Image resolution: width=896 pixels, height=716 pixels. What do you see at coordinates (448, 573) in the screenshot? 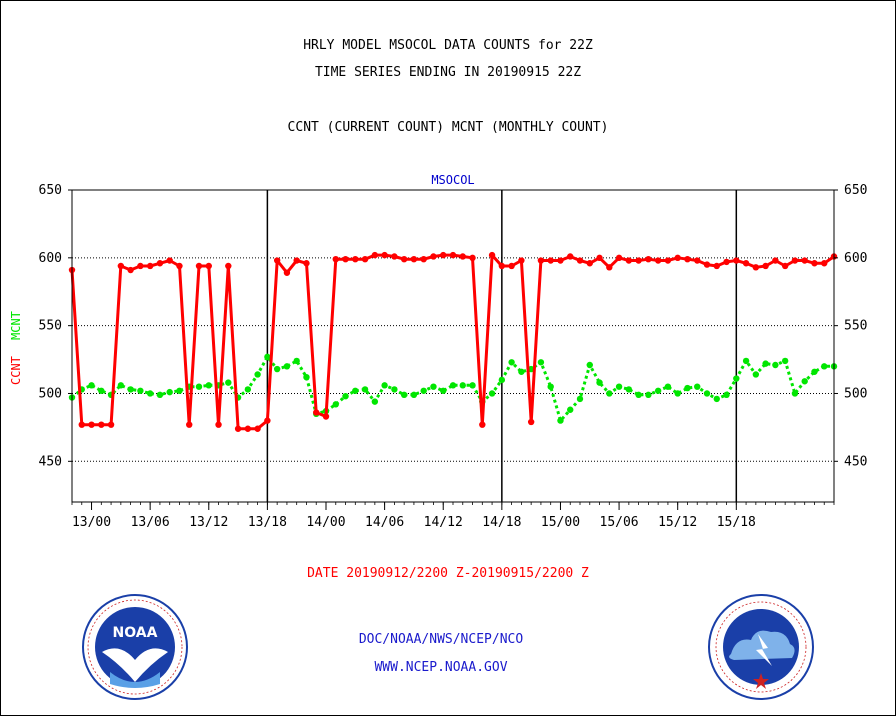
I see `date-range-label: DATE 20190912/2200 Z-20190915/2200 Z` at bounding box center [448, 573].